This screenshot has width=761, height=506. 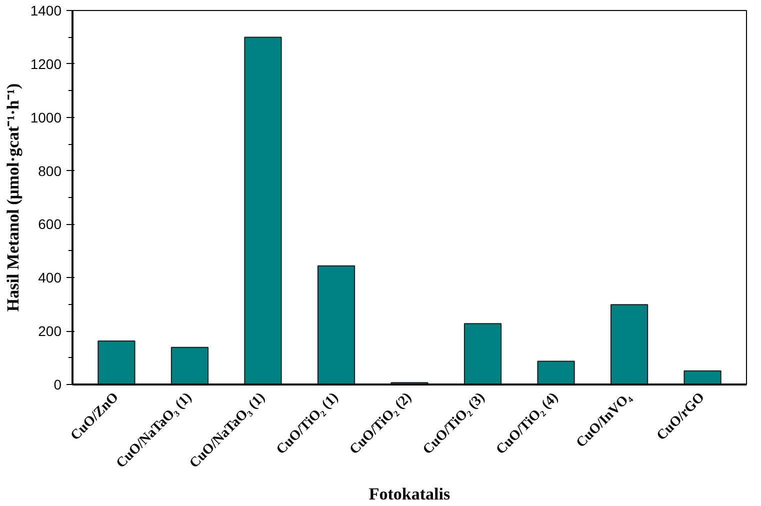 What do you see at coordinates (58, 384) in the screenshot?
I see `y-tick-label: 0` at bounding box center [58, 384].